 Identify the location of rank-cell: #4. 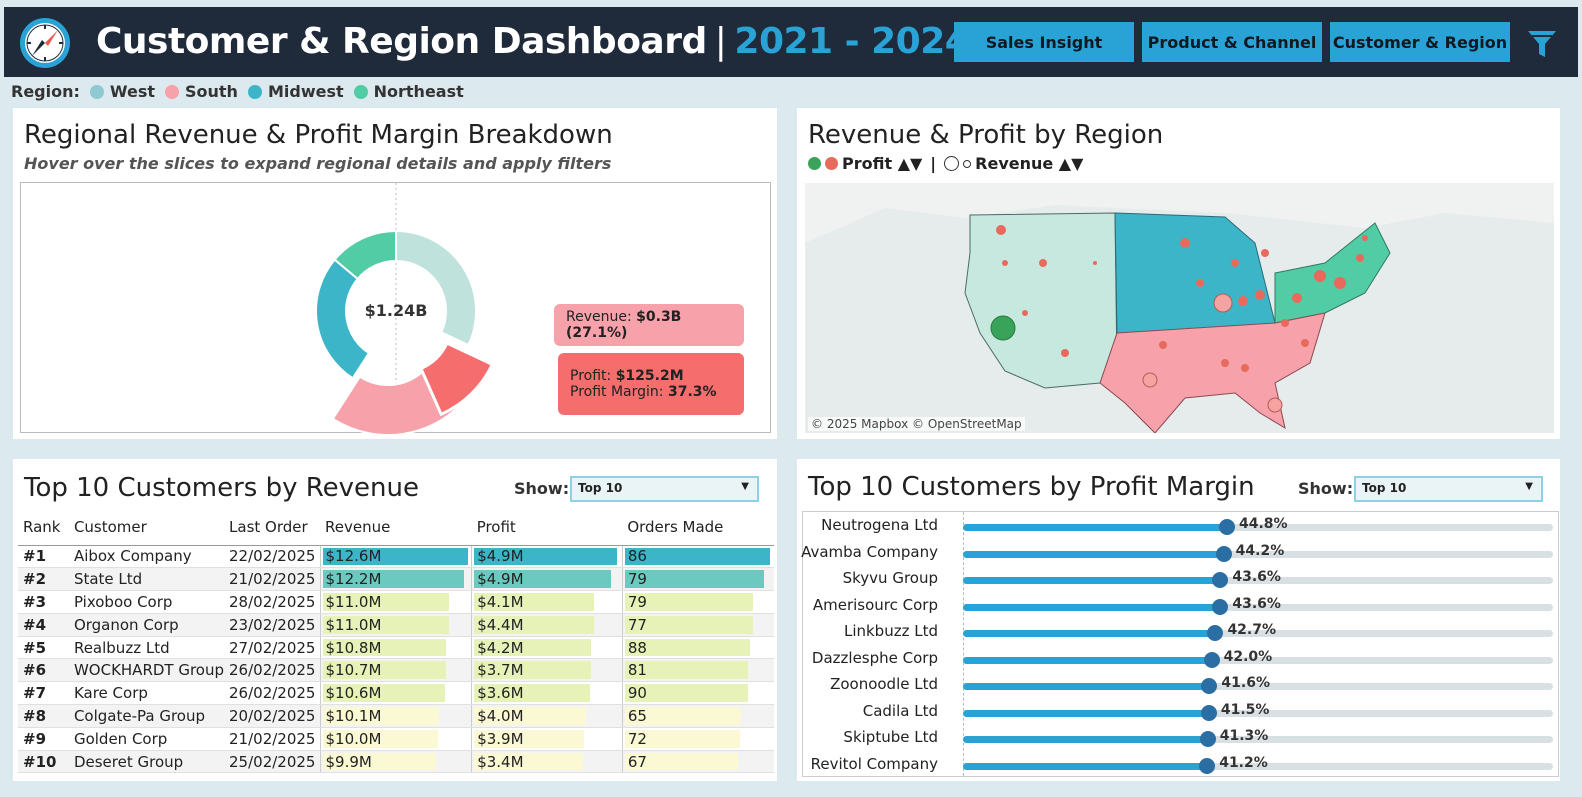
(43, 625).